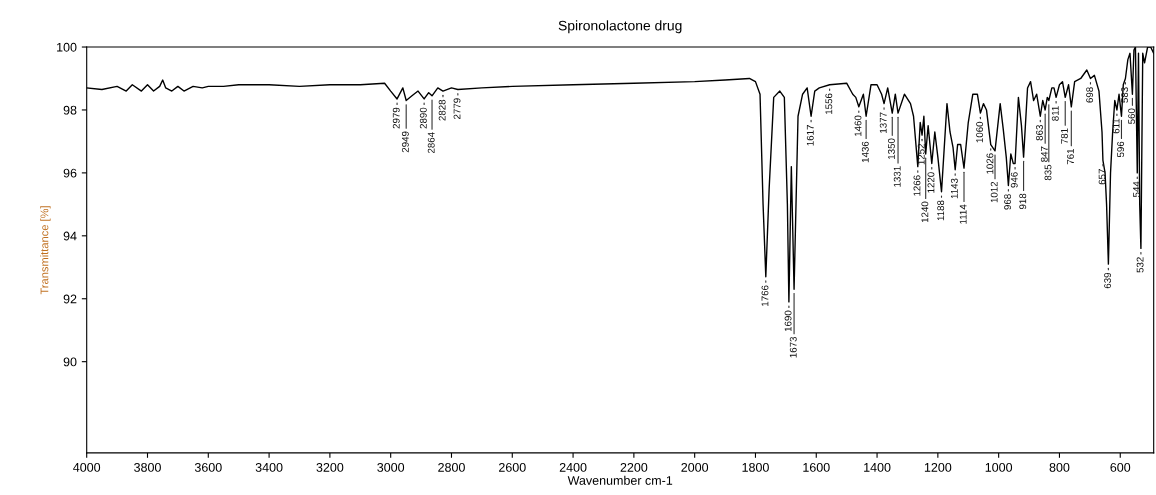 The height and width of the screenshot is (495, 1156). I want to click on x-tick-label: 2000, so click(695, 467).